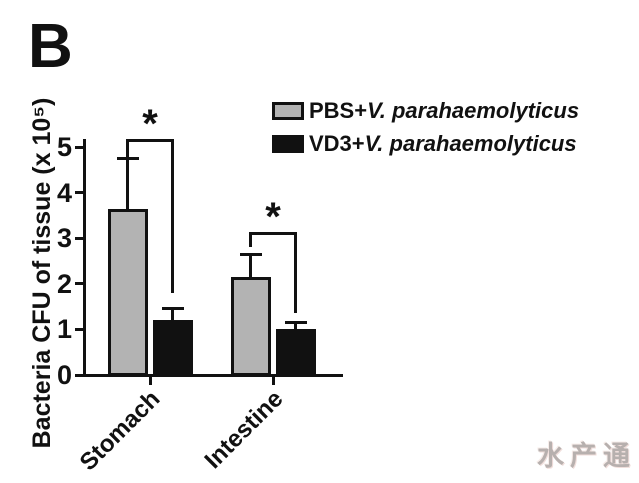 The width and height of the screenshot is (639, 483). Describe the element at coordinates (64, 147) in the screenshot. I see `y-axis-tick-label: 5` at that location.